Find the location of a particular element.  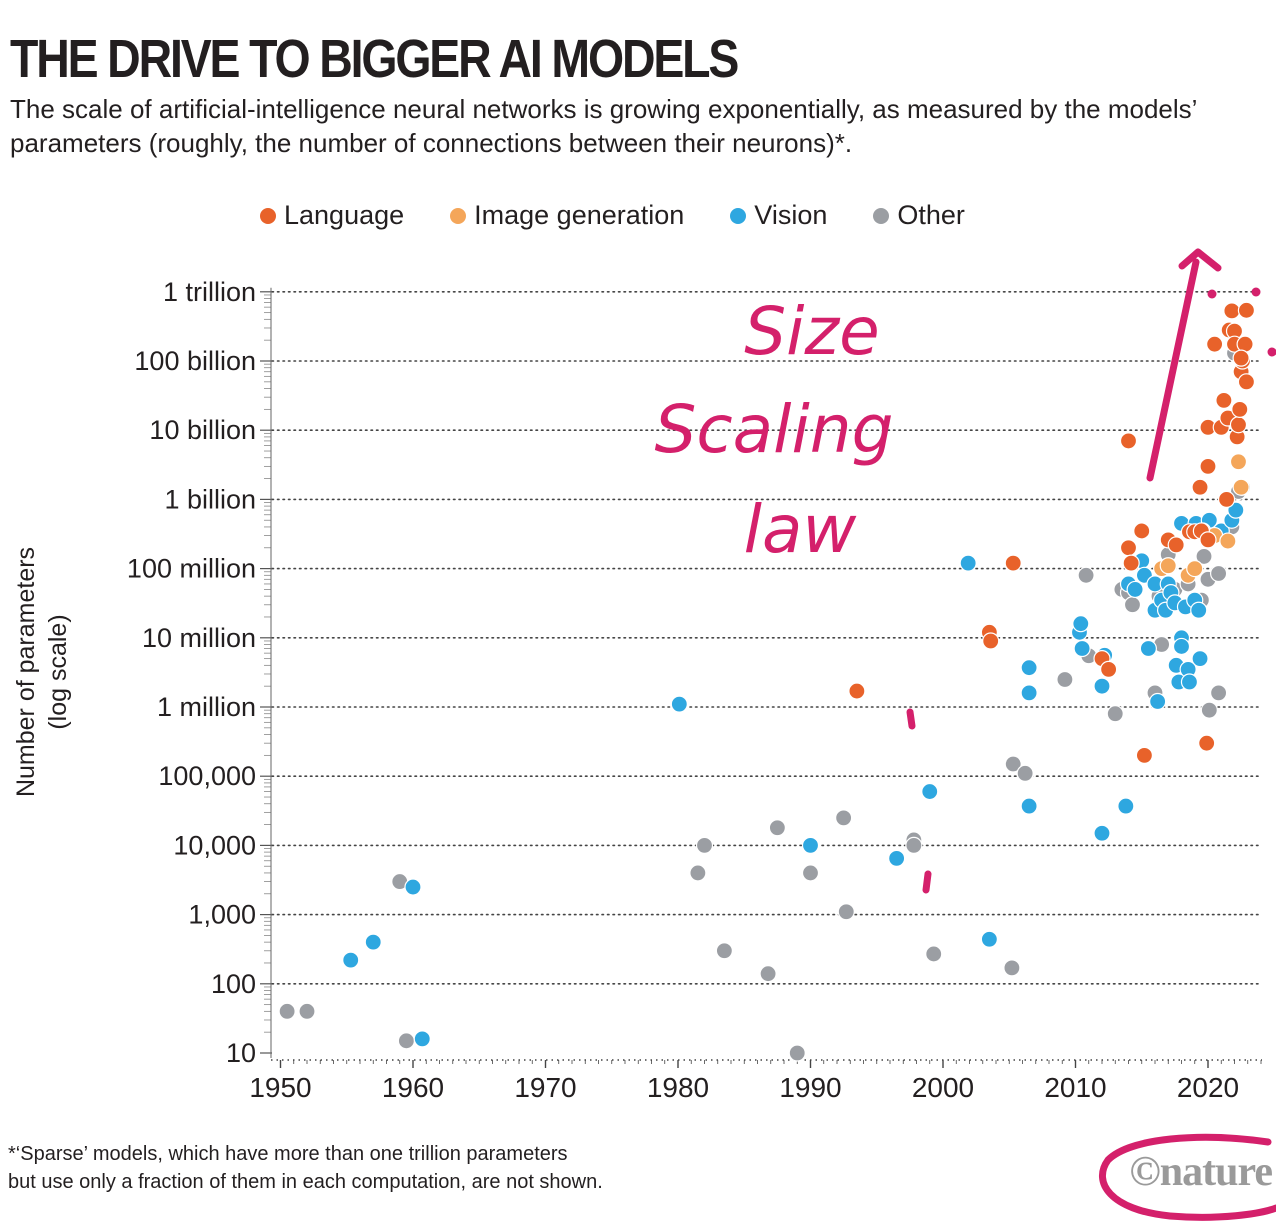

y-tick-label: 1 billion is located at coordinates (210, 499).